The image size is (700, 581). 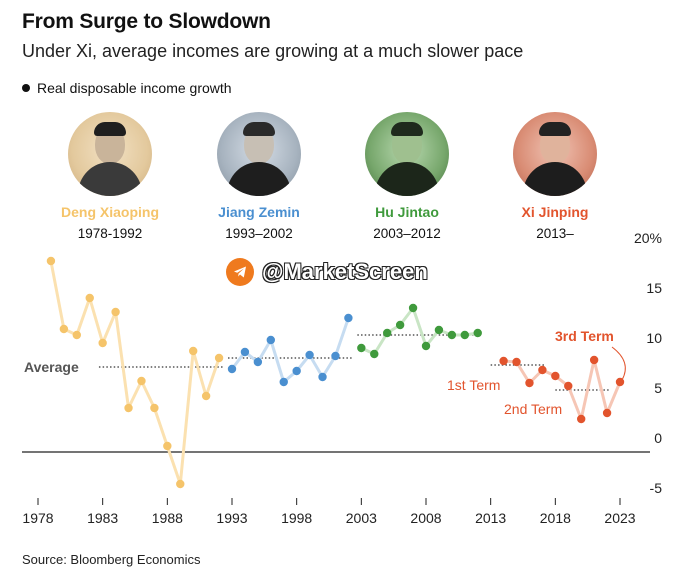 What do you see at coordinates (658, 438) in the screenshot?
I see `y-tick-label: 0` at bounding box center [658, 438].